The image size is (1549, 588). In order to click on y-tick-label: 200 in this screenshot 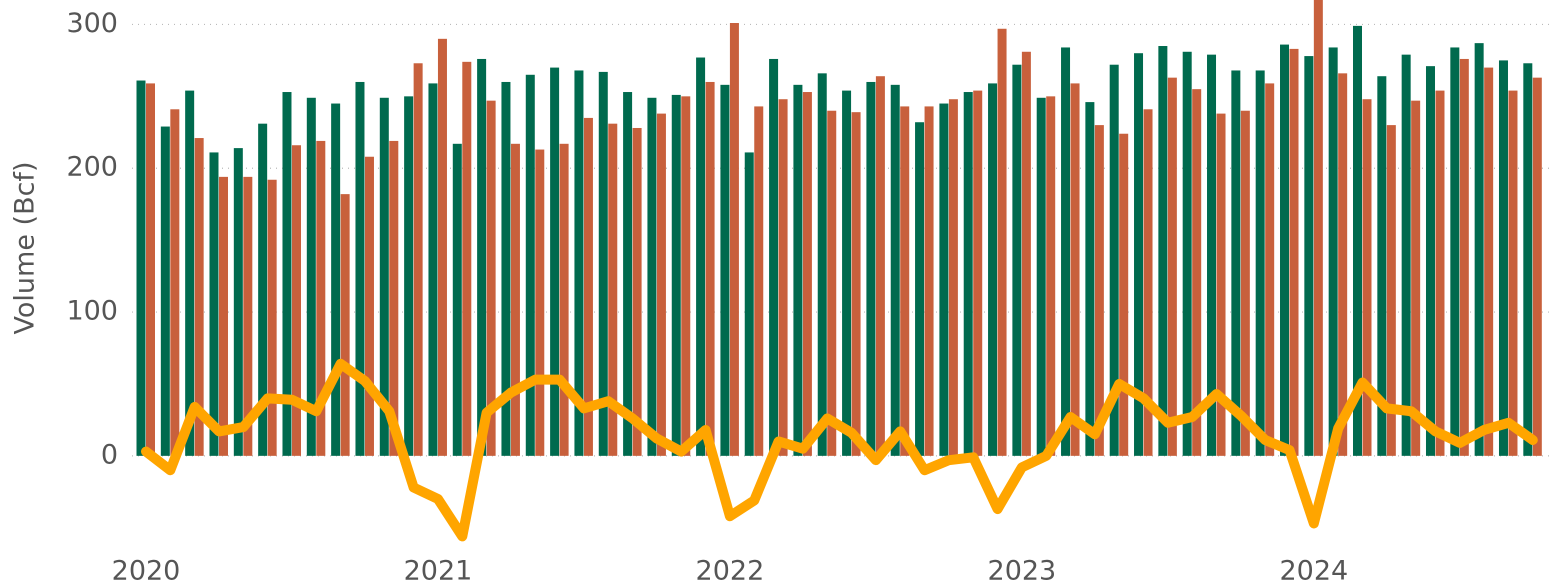, I will do `click(92, 167)`.